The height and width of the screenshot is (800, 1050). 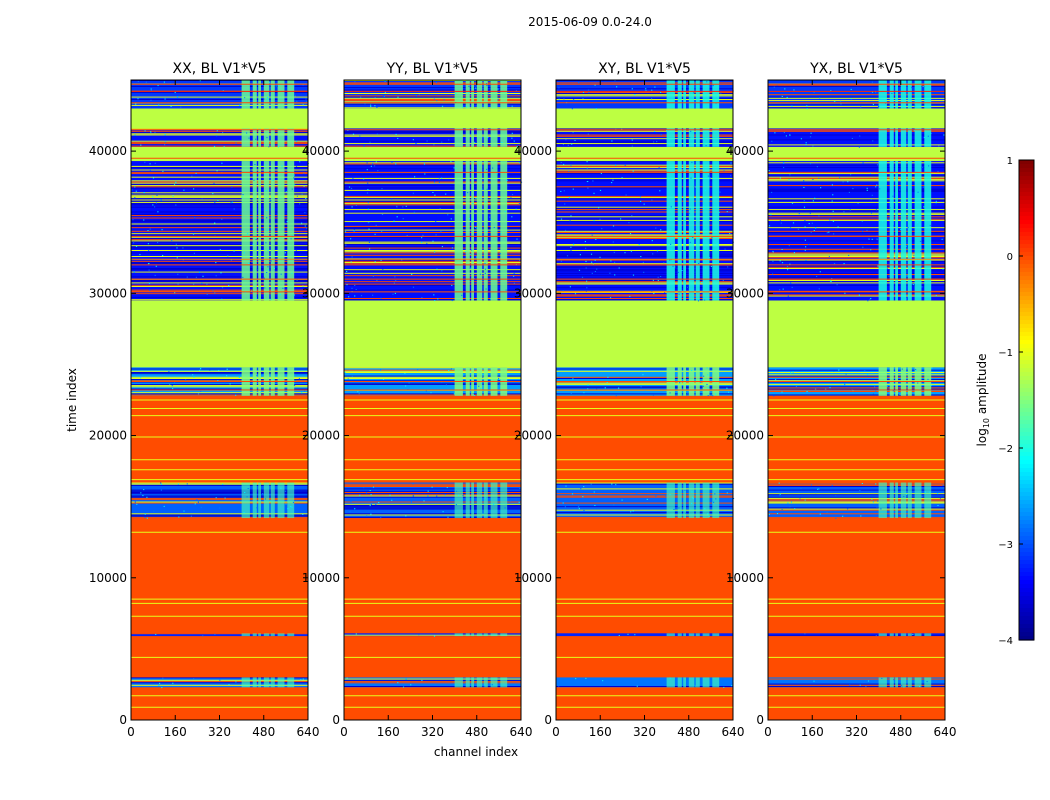 I want to click on x-tick-label: 160, so click(x=388, y=732).